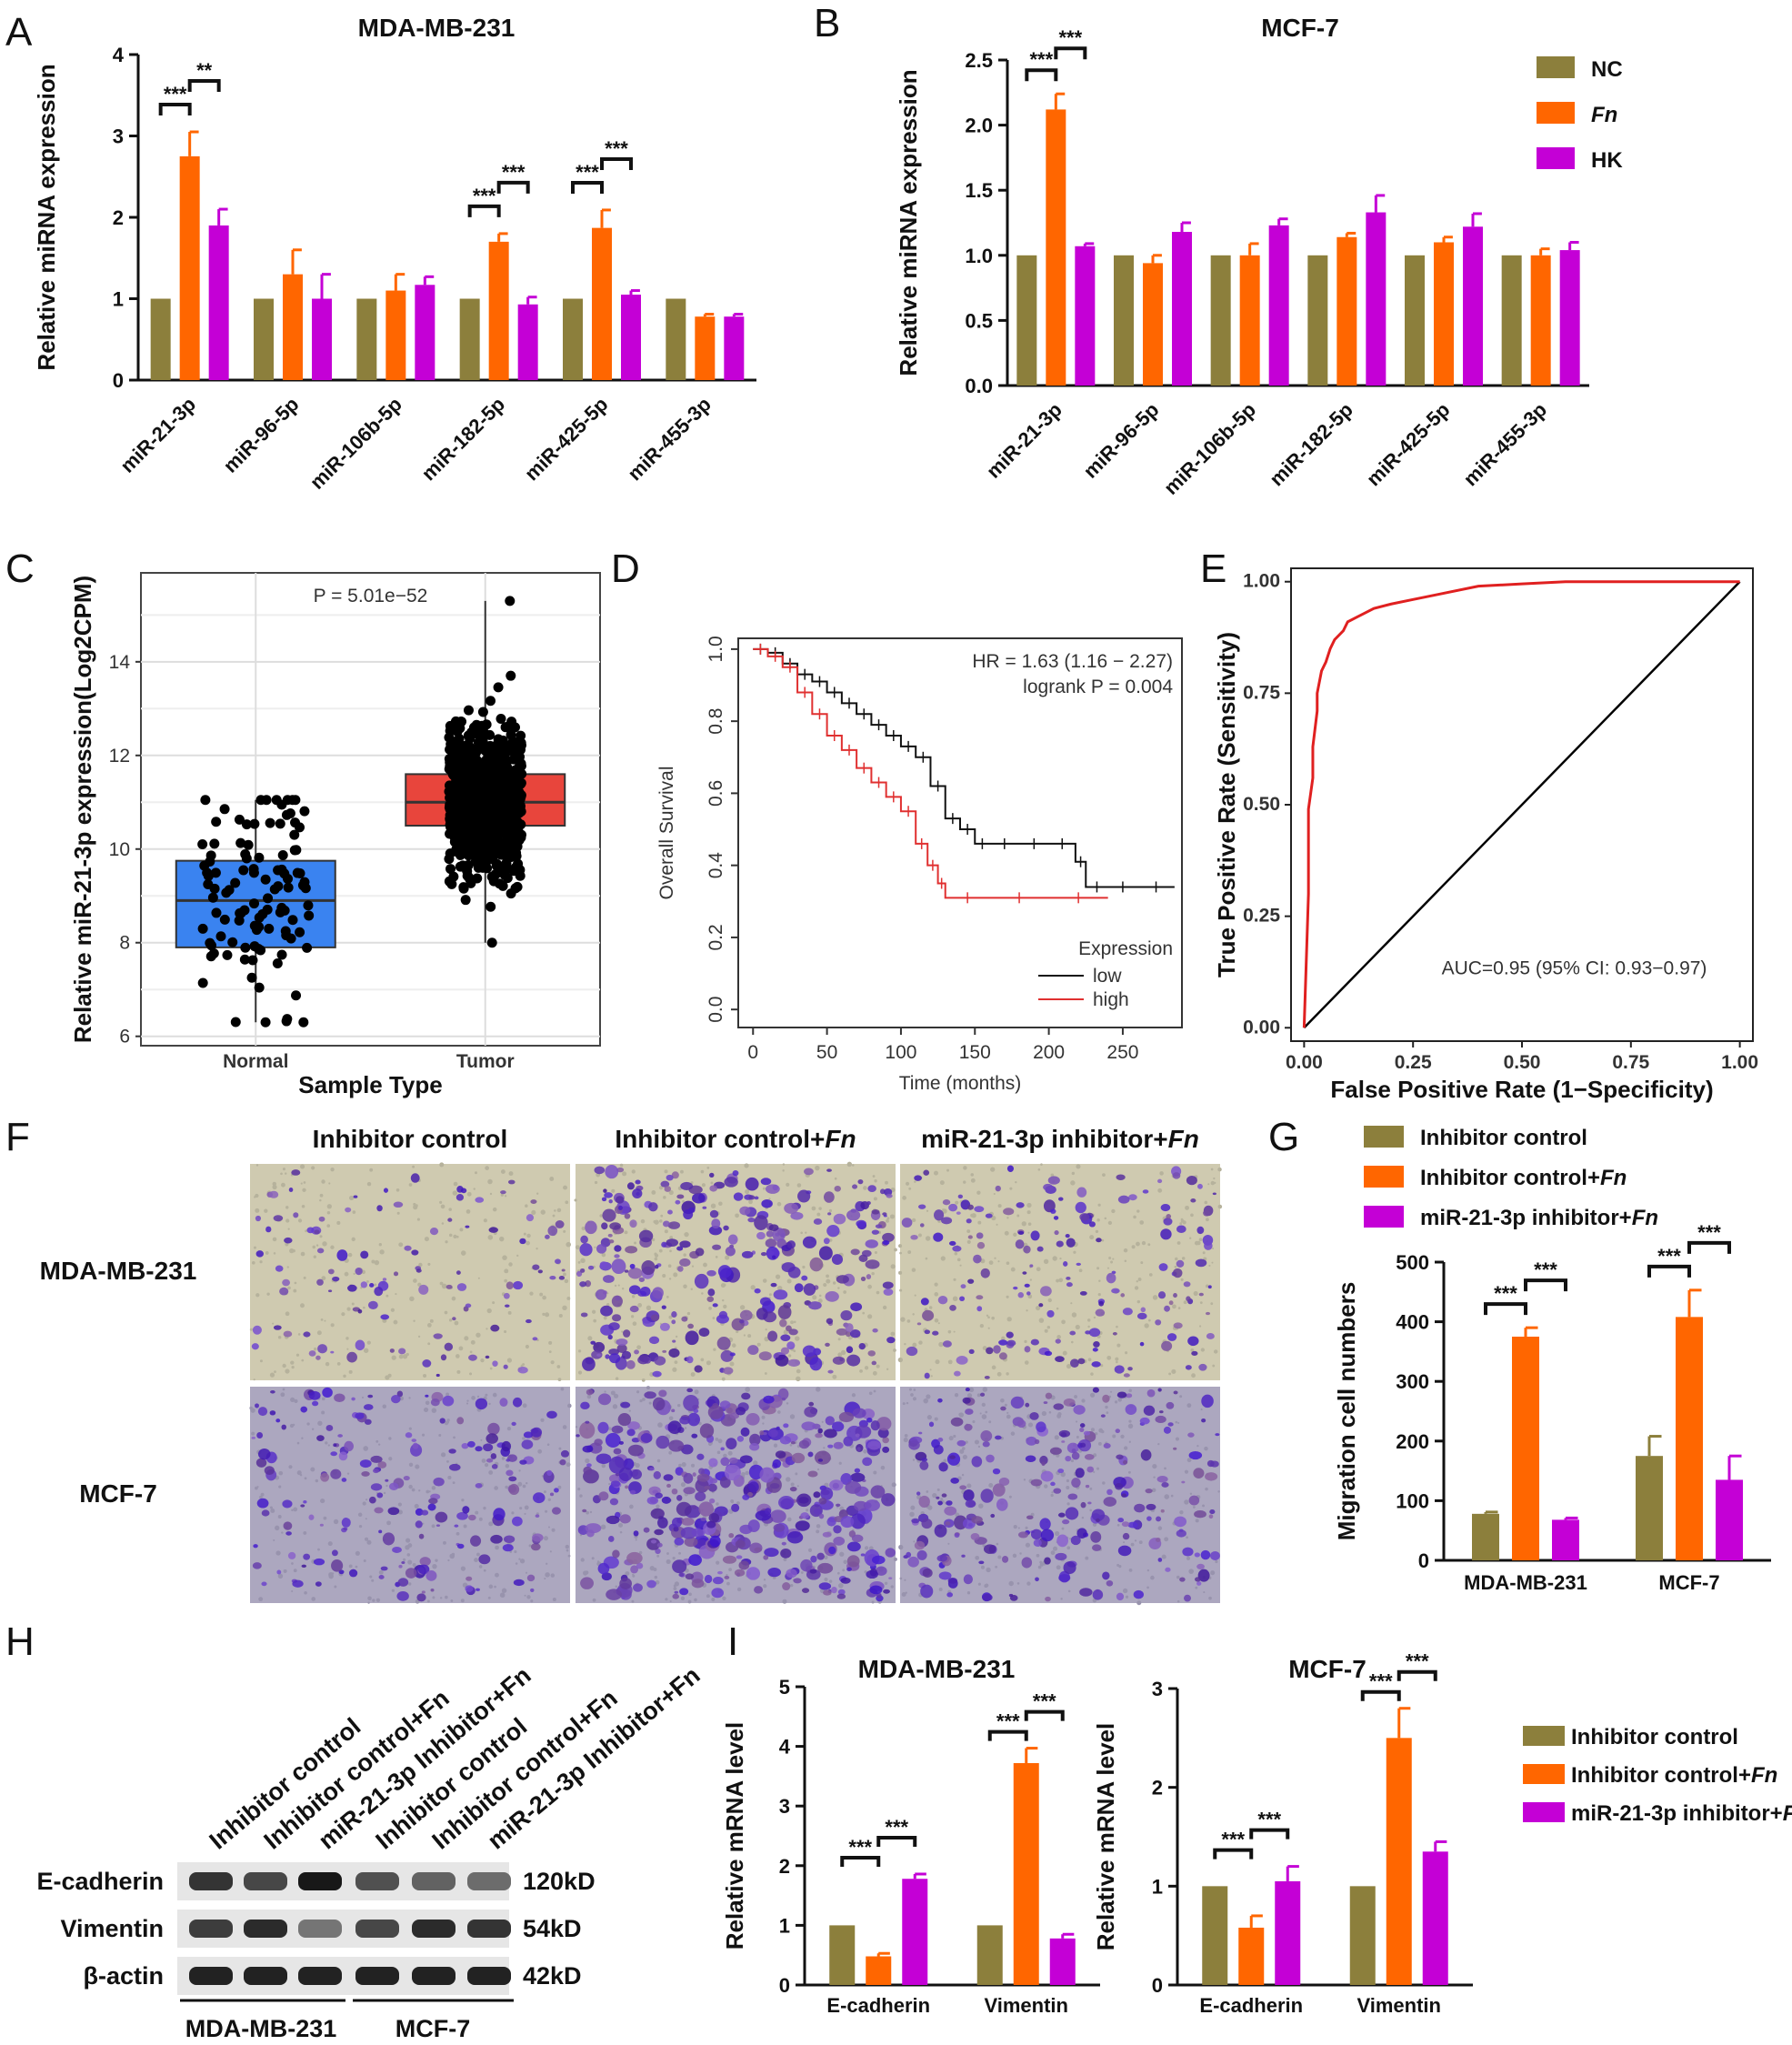 The width and height of the screenshot is (1792, 2045). What do you see at coordinates (1630, 1062) in the screenshot?
I see `x-tick-label: 0.75` at bounding box center [1630, 1062].